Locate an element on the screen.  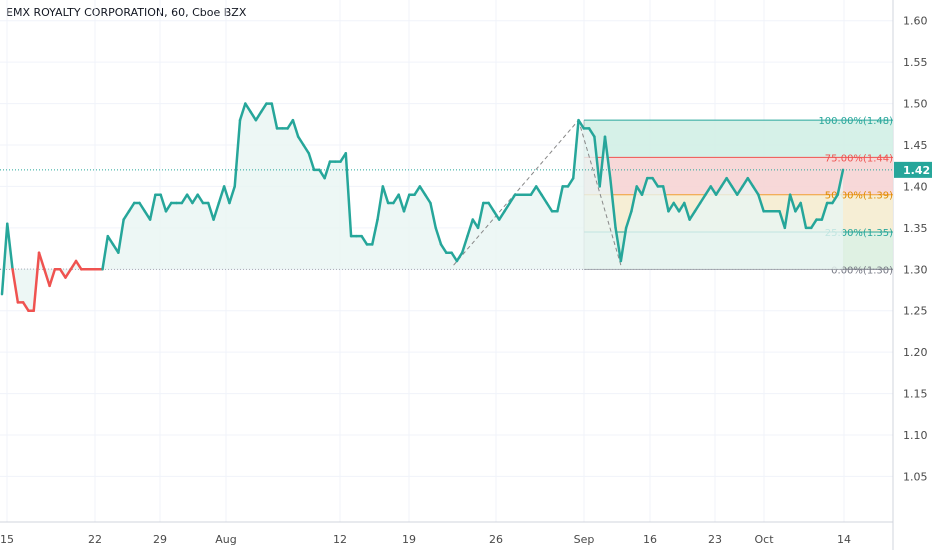
x-tick-label: 19 is located at coordinates (409, 539).